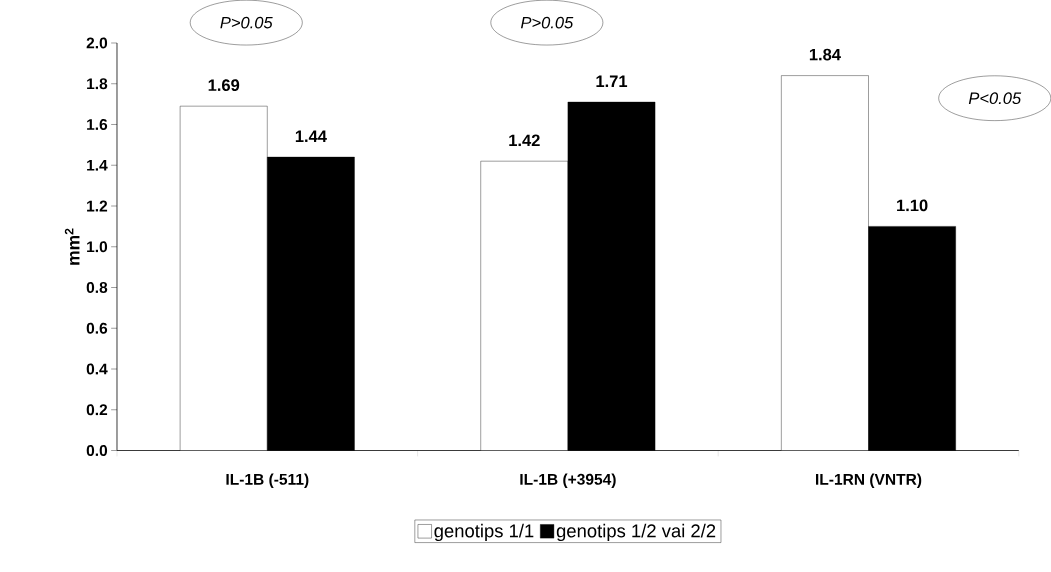 This screenshot has height=572, width=1051. What do you see at coordinates (97, 206) in the screenshot?
I see `y-tick-label: 1.2` at bounding box center [97, 206].